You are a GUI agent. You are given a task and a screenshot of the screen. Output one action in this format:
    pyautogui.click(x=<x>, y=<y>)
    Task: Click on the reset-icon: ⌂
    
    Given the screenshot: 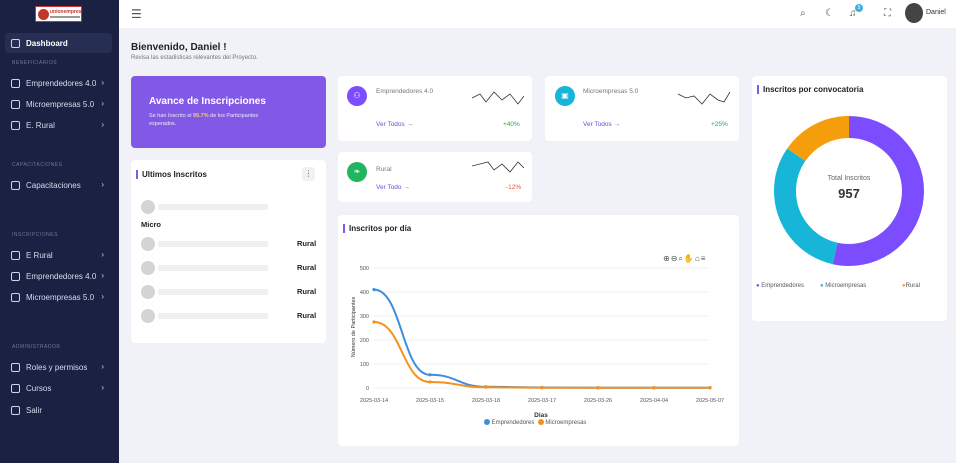 What is the action you would take?
    pyautogui.click(x=697, y=258)
    